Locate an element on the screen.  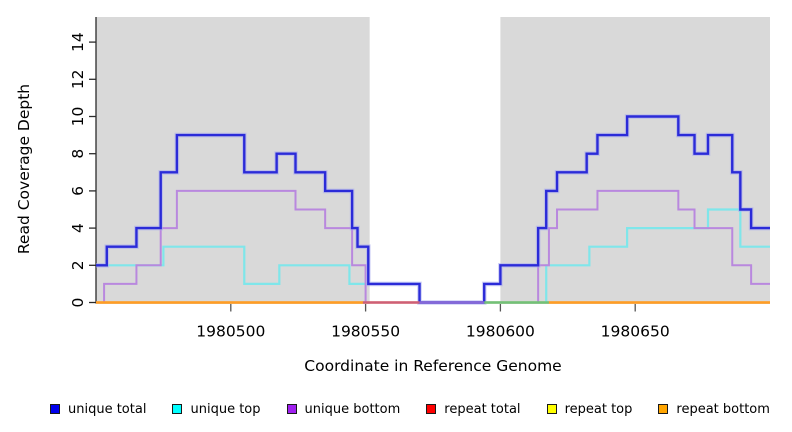
y-tick-label: 10 is located at coordinates (78, 117).